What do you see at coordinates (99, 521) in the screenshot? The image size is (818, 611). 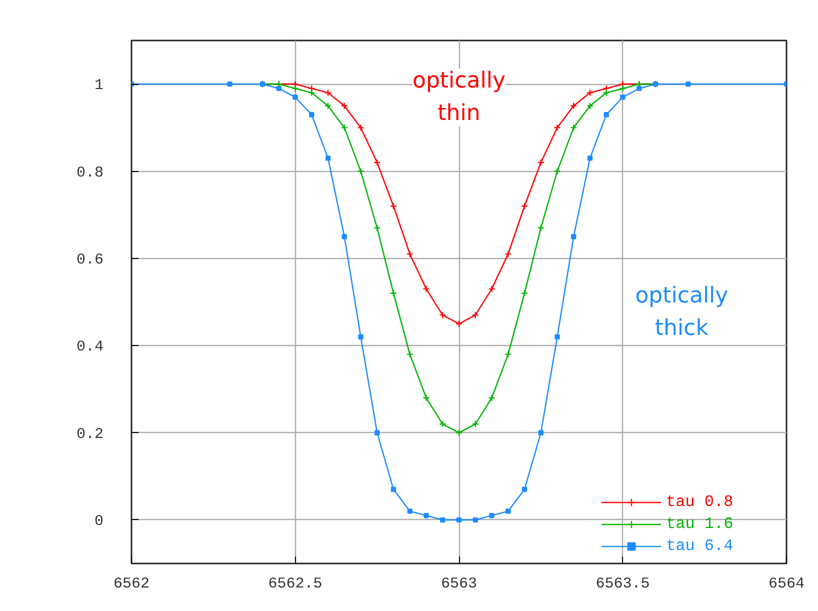 I see `y-tick-label: 0` at bounding box center [99, 521].